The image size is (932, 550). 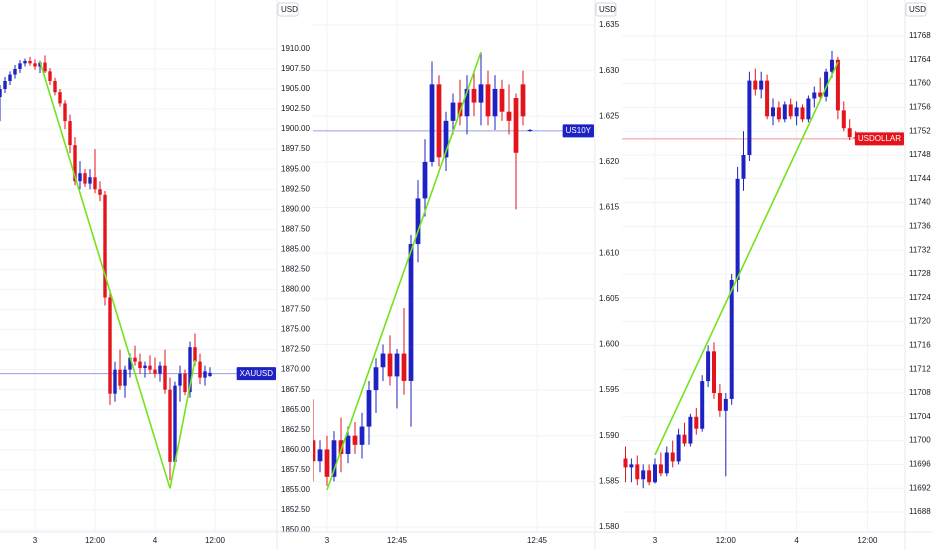 I want to click on y-tick-label: 11696, so click(x=920, y=464).